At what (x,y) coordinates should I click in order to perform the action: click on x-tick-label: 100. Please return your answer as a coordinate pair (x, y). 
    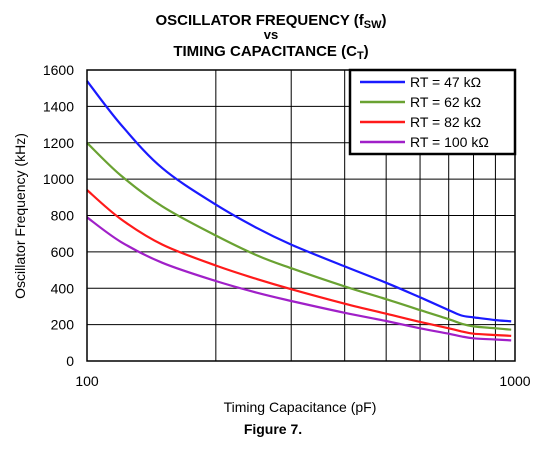
    Looking at the image, I should click on (87, 381).